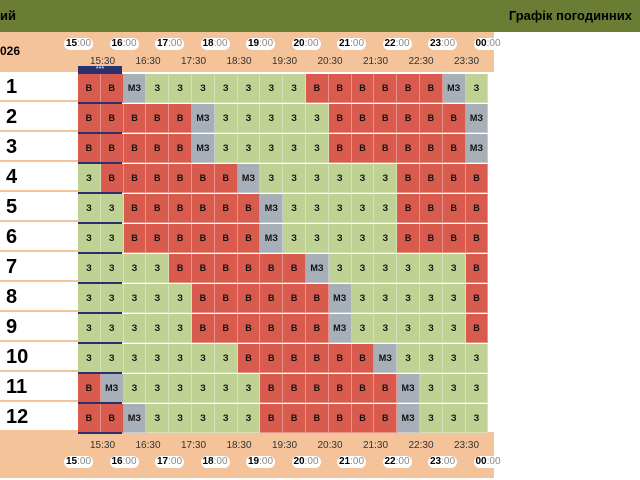  Describe the element at coordinates (194, 61) in the screenshot. I see `half-hour-label: 17:30` at that location.